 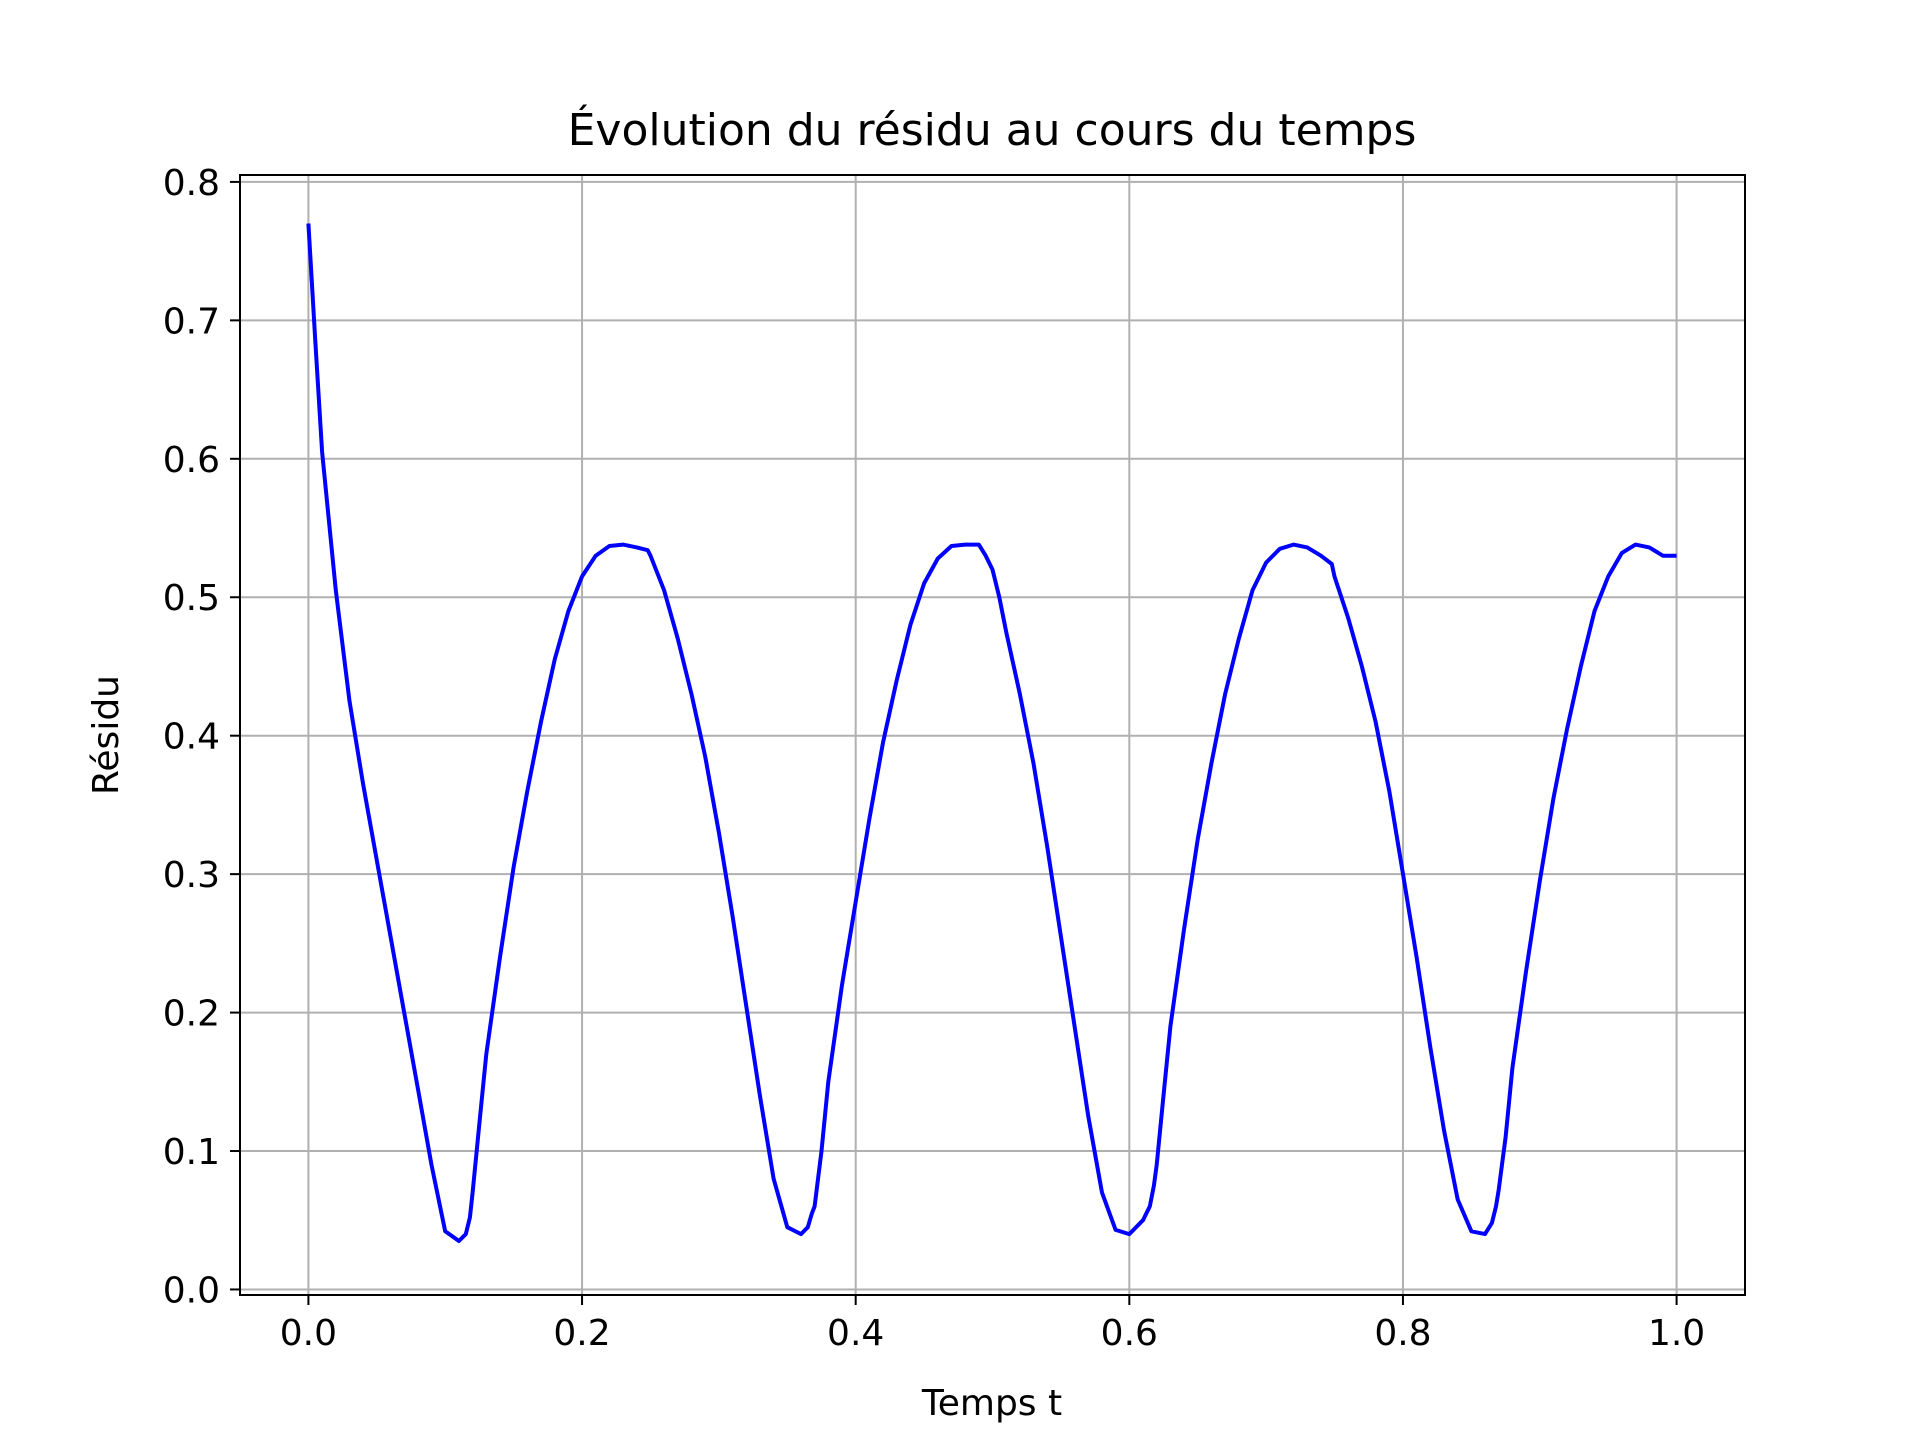 What do you see at coordinates (308, 1333) in the screenshot?
I see `x-tick-label: 0.0` at bounding box center [308, 1333].